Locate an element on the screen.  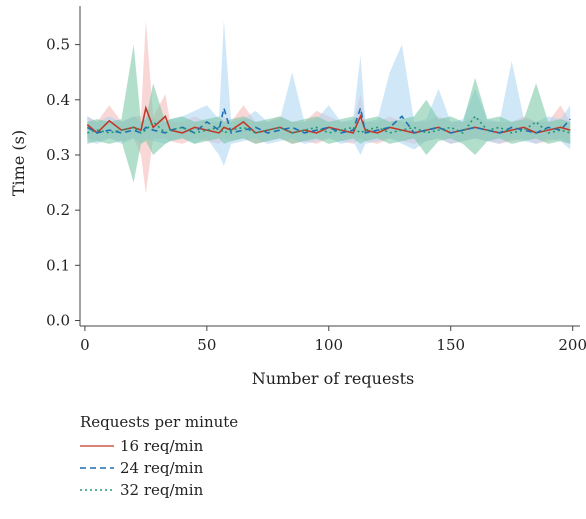
y-tick-label: 0.0 is located at coordinates (58, 320).